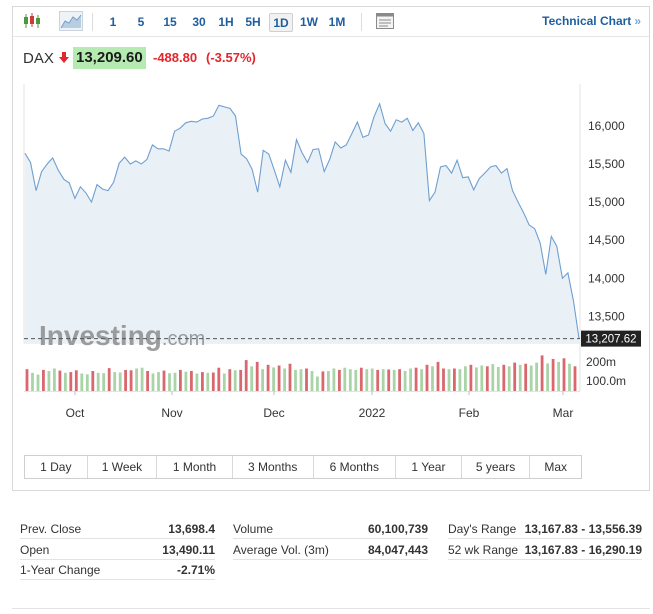  Describe the element at coordinates (64, 59) in the screenshot. I see `arrow-down-icon` at that location.